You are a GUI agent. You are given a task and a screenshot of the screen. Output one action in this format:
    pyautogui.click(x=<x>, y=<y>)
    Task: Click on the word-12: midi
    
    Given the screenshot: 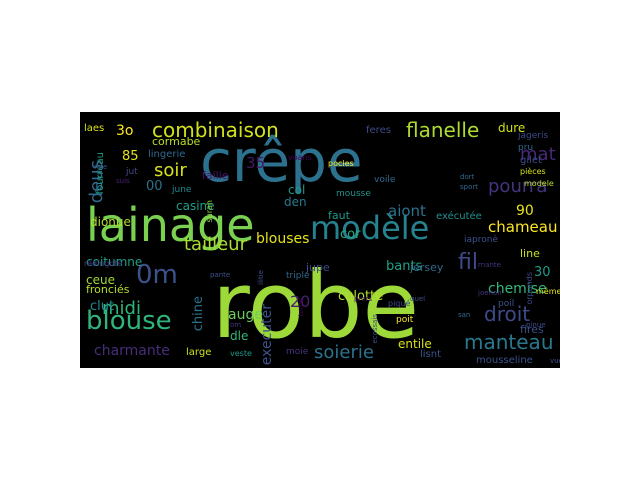 What is the action you would take?
    pyautogui.click(x=121, y=308)
    